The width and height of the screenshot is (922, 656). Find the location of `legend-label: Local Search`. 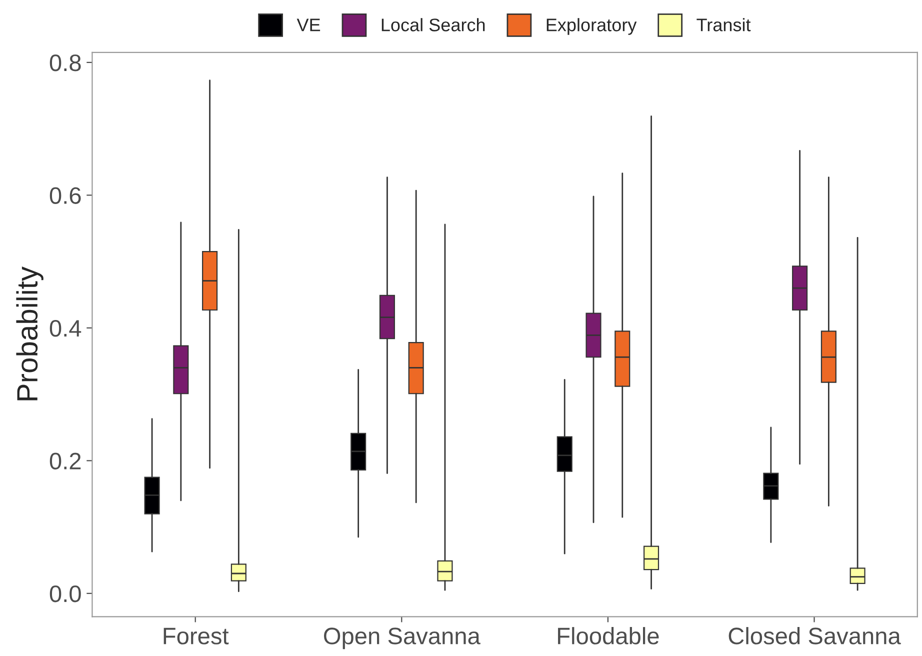

legend-label: Local Search is located at coordinates (433, 25).